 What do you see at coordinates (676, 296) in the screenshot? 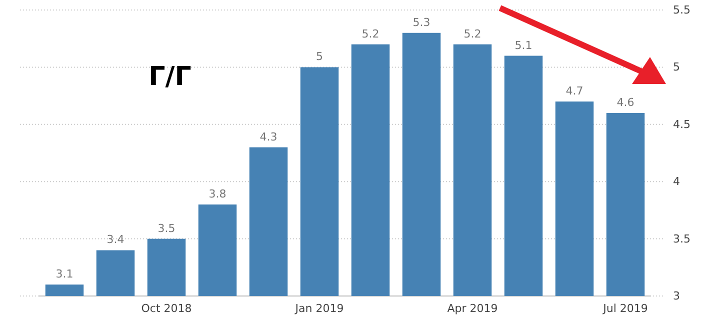
I see `y-tick-label: 3` at bounding box center [676, 296].